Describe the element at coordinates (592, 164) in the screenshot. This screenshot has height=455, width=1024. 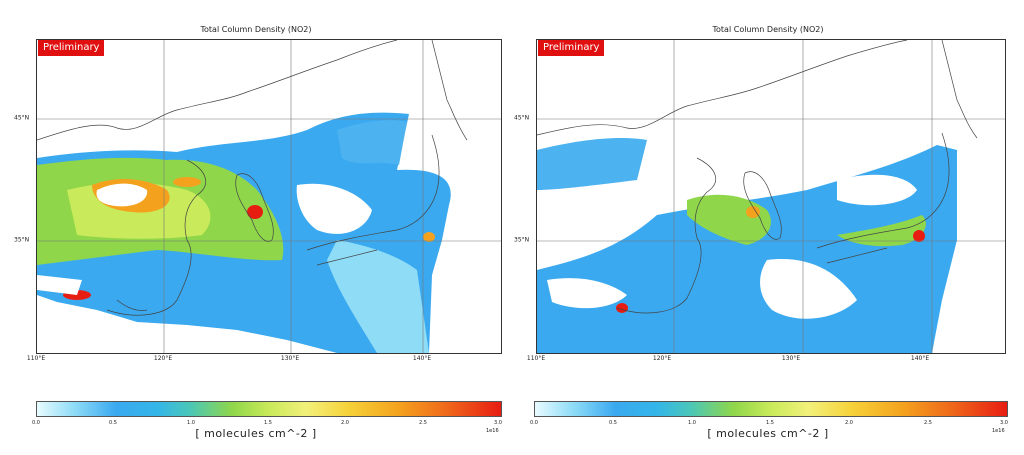
I see `no2-low-region` at that location.